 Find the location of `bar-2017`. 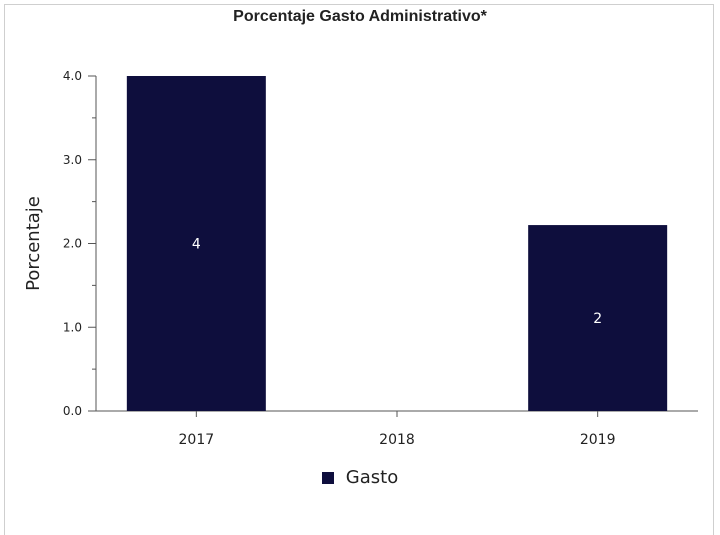

bar-2017 is located at coordinates (196, 243).